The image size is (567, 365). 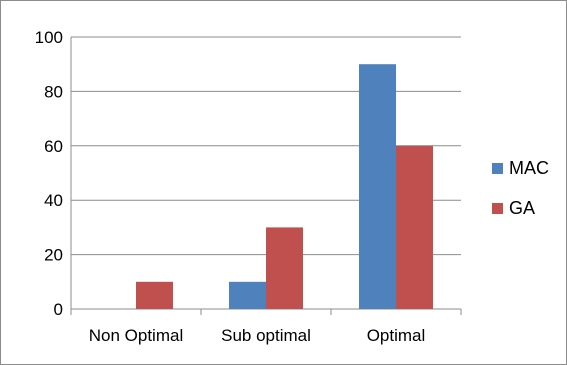 I want to click on y-tick-label-40: 40, so click(x=53, y=200).